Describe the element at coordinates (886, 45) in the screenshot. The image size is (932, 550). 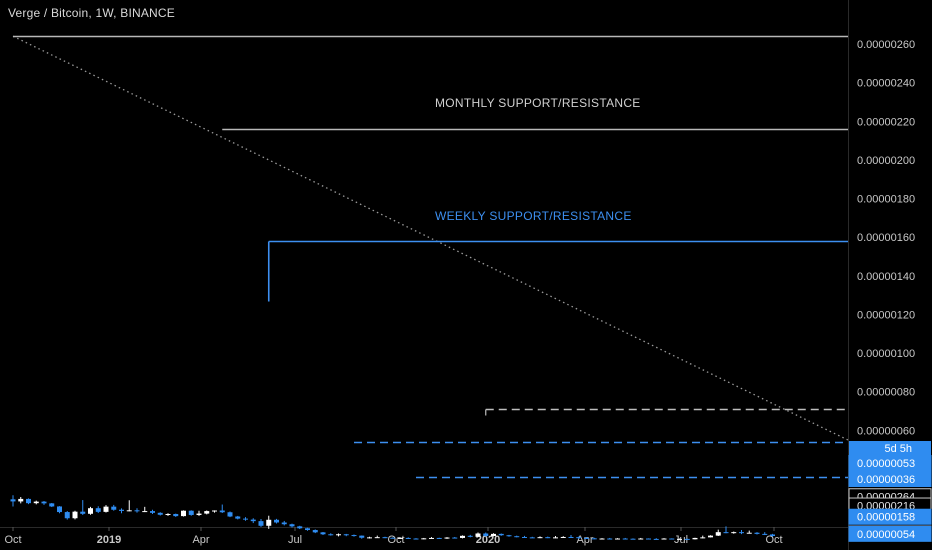
I see `y-tick-label: 0.00000260` at that location.